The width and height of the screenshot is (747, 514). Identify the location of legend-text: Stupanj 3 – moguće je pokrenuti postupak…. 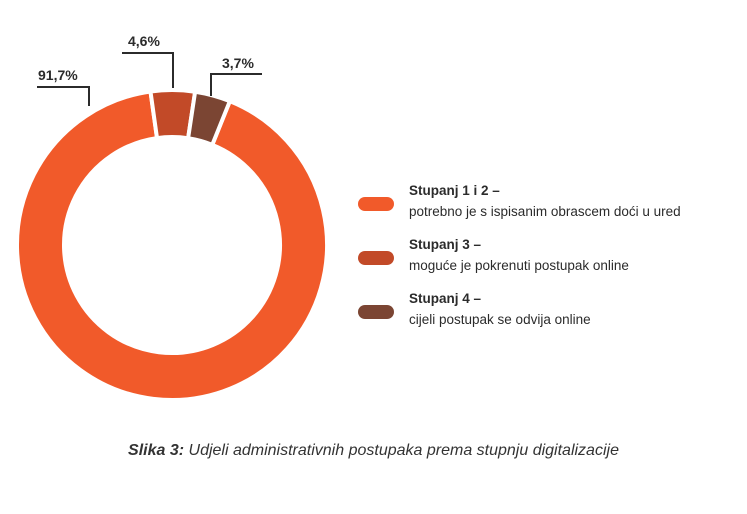
(519, 255).